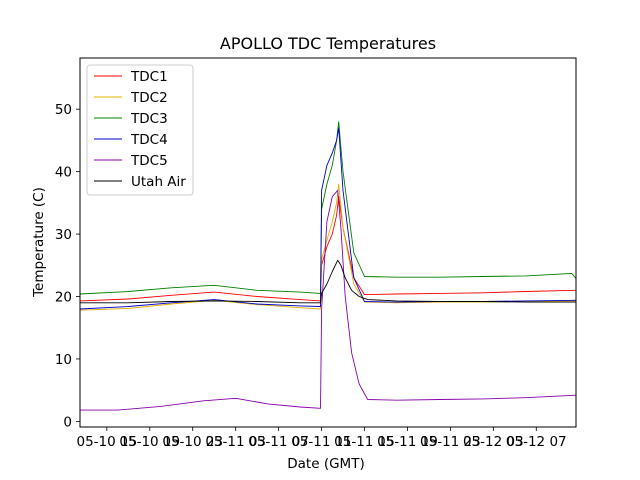 The height and width of the screenshot is (480, 640). I want to click on legend: TDC1 TDC2 TDC3 TDC4 TDC5 Utah Air, so click(140, 130).